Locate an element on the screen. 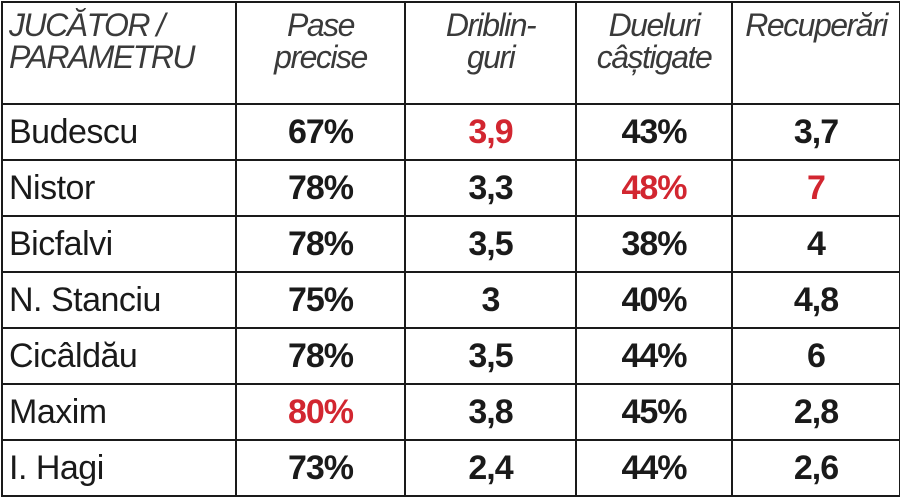 The width and height of the screenshot is (900, 503). header-line: Pase is located at coordinates (321, 25).